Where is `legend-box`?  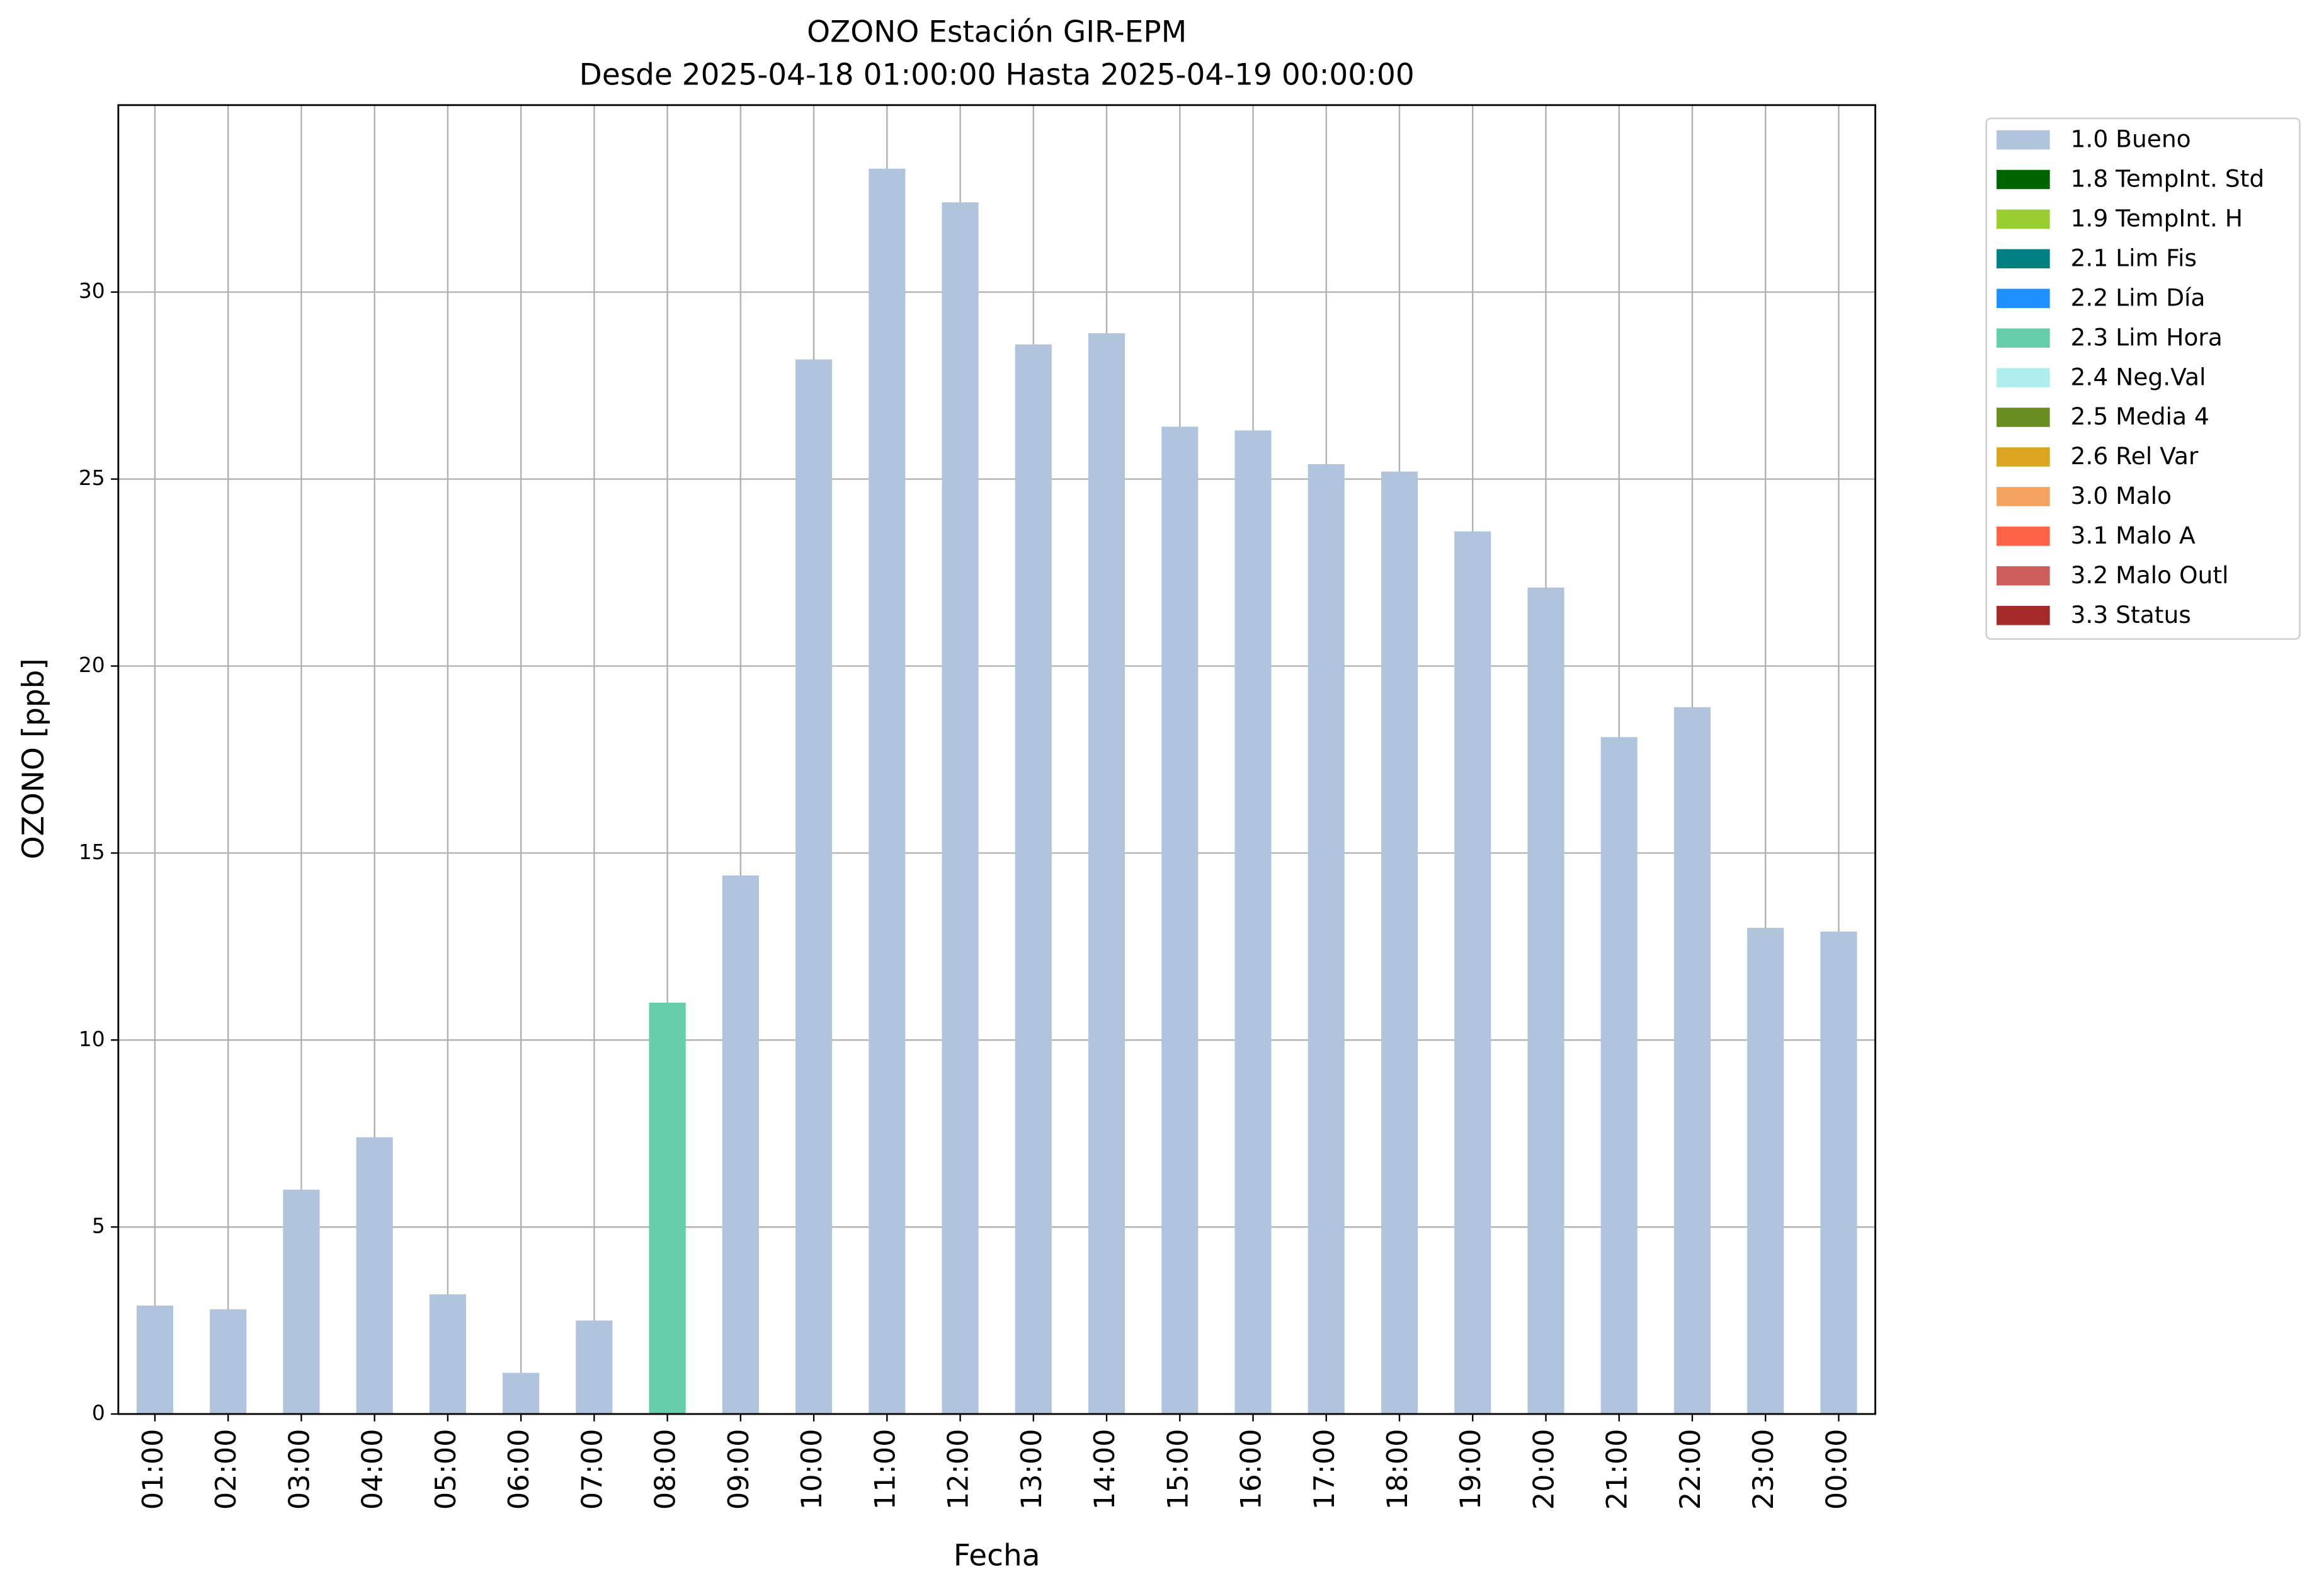 legend-box is located at coordinates (2143, 378).